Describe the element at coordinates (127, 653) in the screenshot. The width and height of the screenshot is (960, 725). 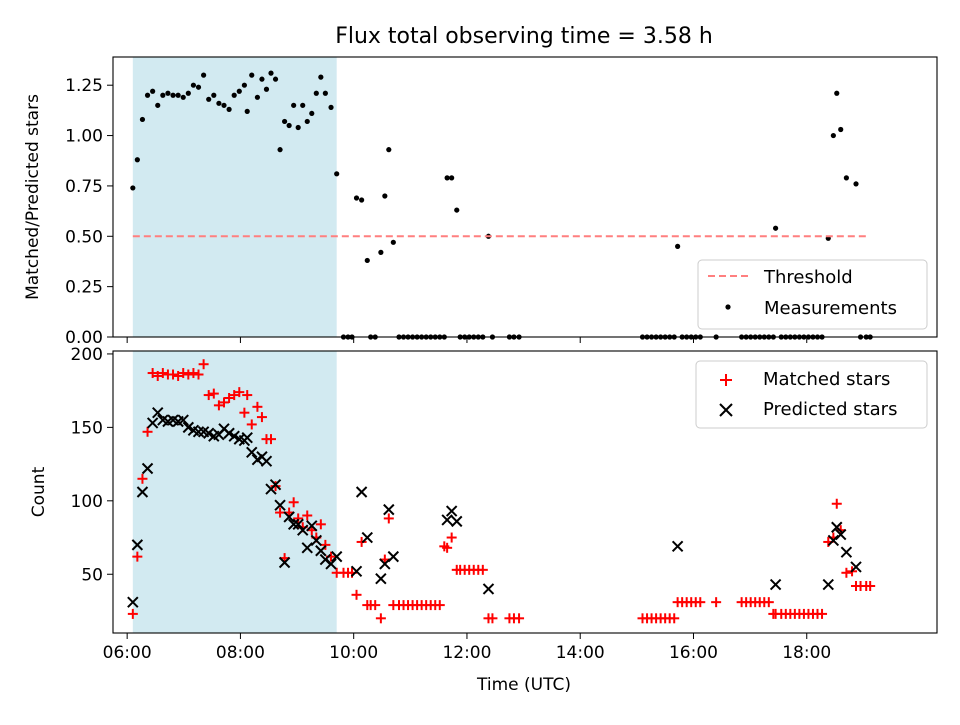
I see `bottom-xtick-label: 06:00` at that location.